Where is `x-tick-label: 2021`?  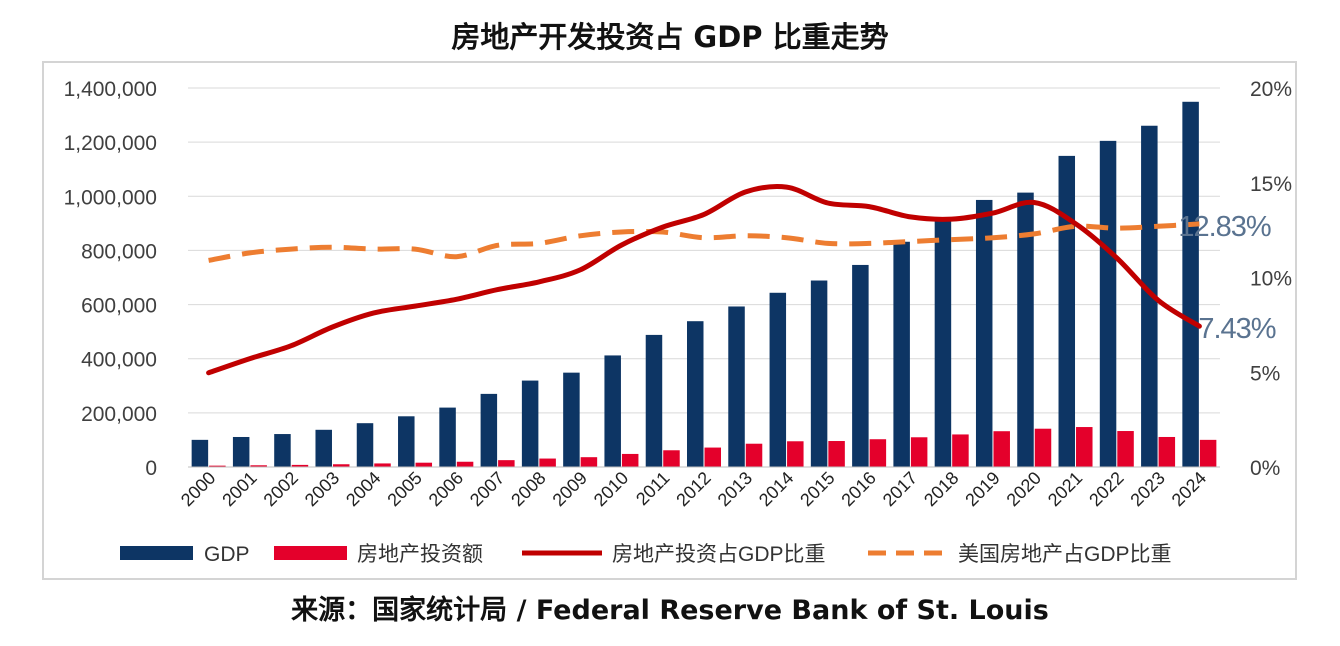 x-tick-label: 2021 is located at coordinates (1065, 489).